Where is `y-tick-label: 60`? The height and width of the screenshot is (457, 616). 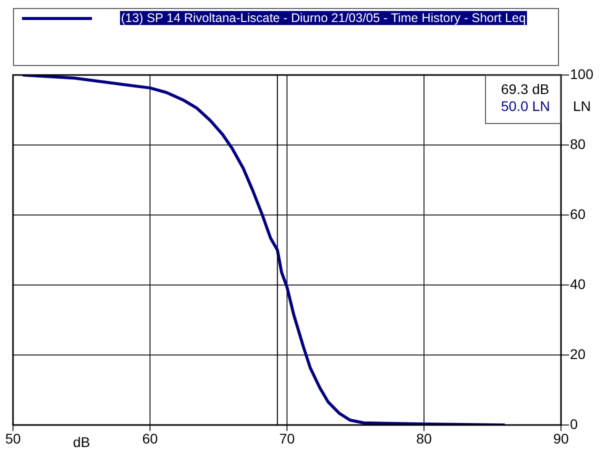 y-tick-label: 60 is located at coordinates (578, 214).